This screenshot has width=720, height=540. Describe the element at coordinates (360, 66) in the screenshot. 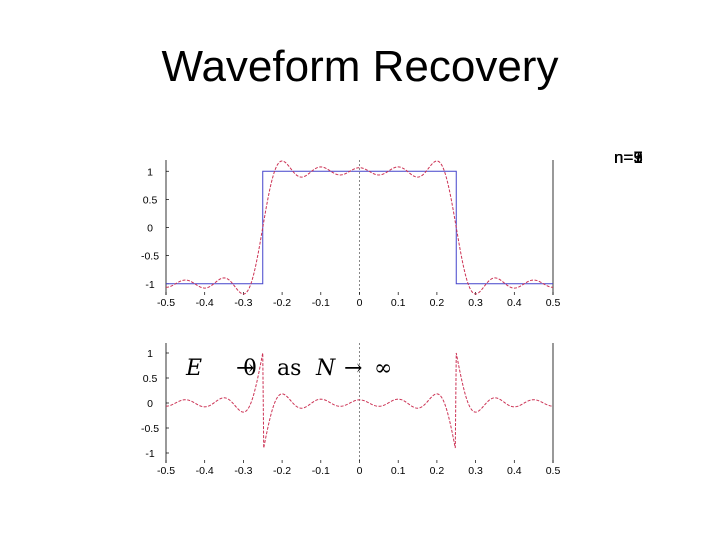

I see `slide-title: Waveform Recovery` at that location.